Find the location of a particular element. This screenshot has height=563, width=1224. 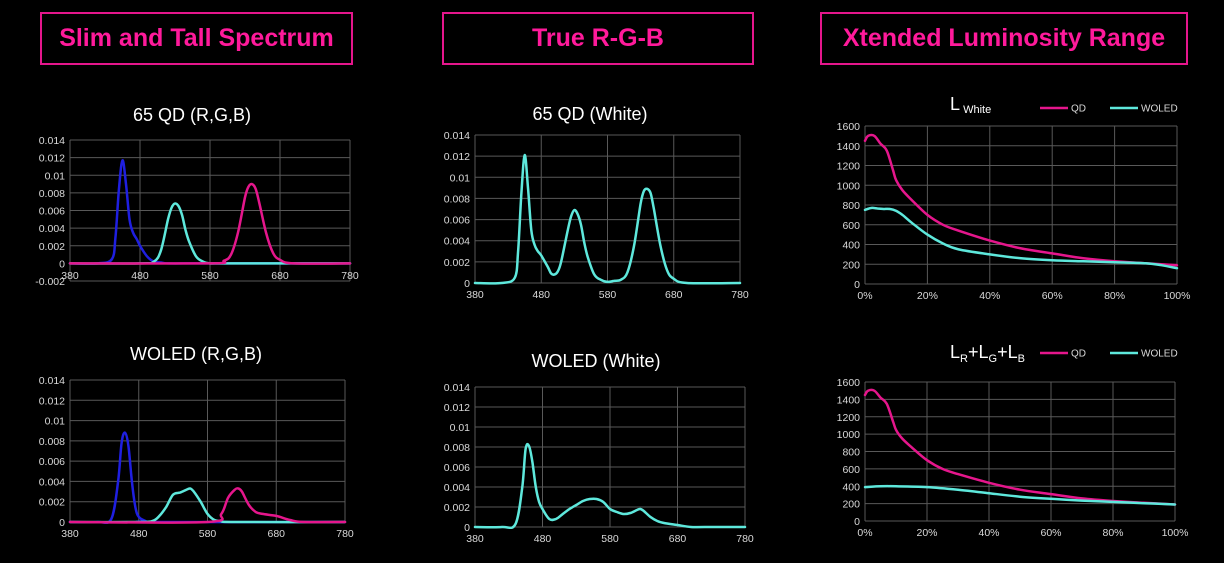

header-slim-tall-spectrum: Slim and Tall Spectrum is located at coordinates (196, 38).